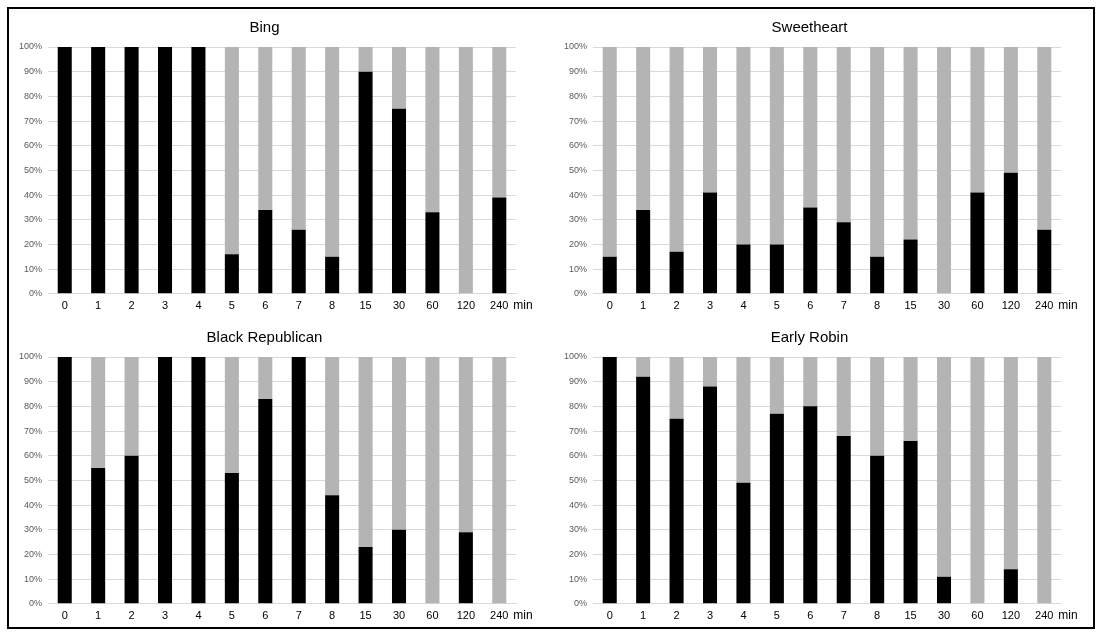 This screenshot has height=639, width=1105. I want to click on chart-title: Bing, so click(264, 27).